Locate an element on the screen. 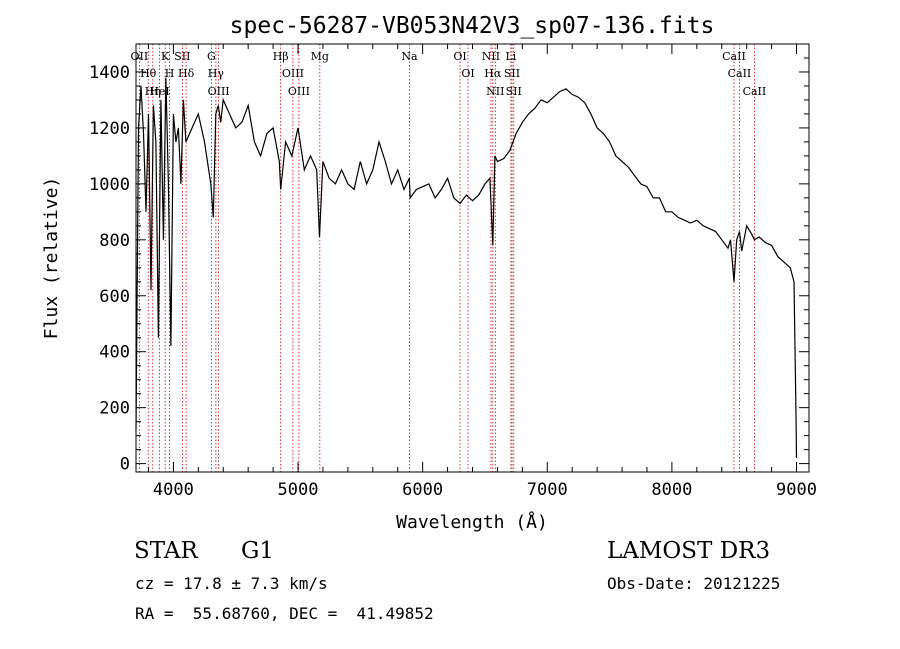 The height and width of the screenshot is (649, 900). y-tick-label: 0 is located at coordinates (125, 465).